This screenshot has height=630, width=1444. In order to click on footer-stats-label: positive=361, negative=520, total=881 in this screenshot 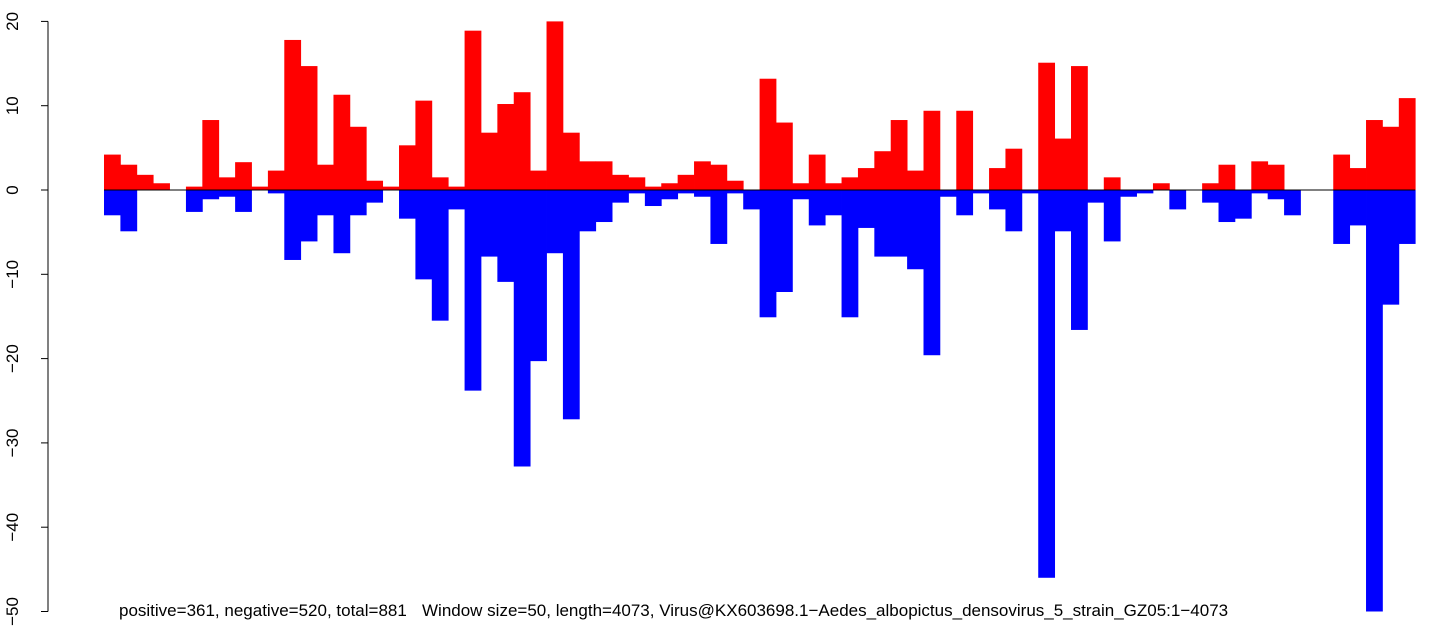, I will do `click(263, 610)`.